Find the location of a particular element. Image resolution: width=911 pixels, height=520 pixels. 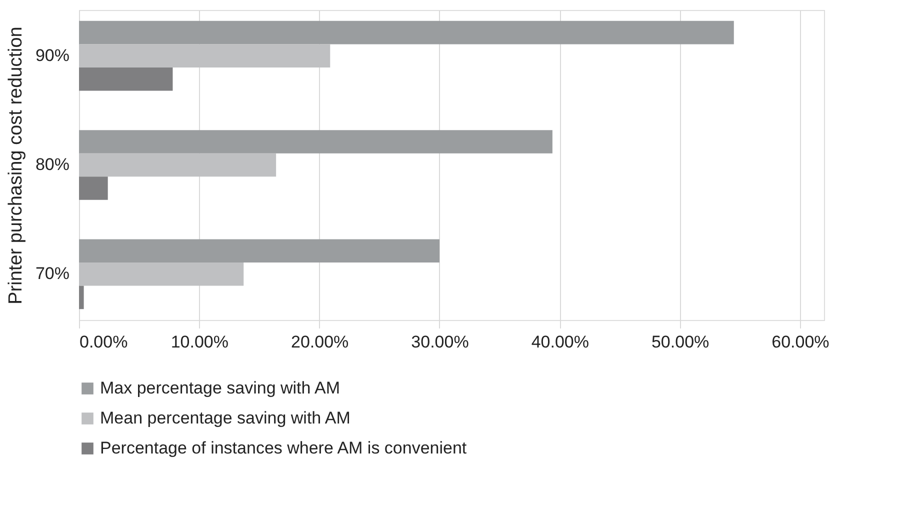

x-tick-label: 20.00% is located at coordinates (319, 342).